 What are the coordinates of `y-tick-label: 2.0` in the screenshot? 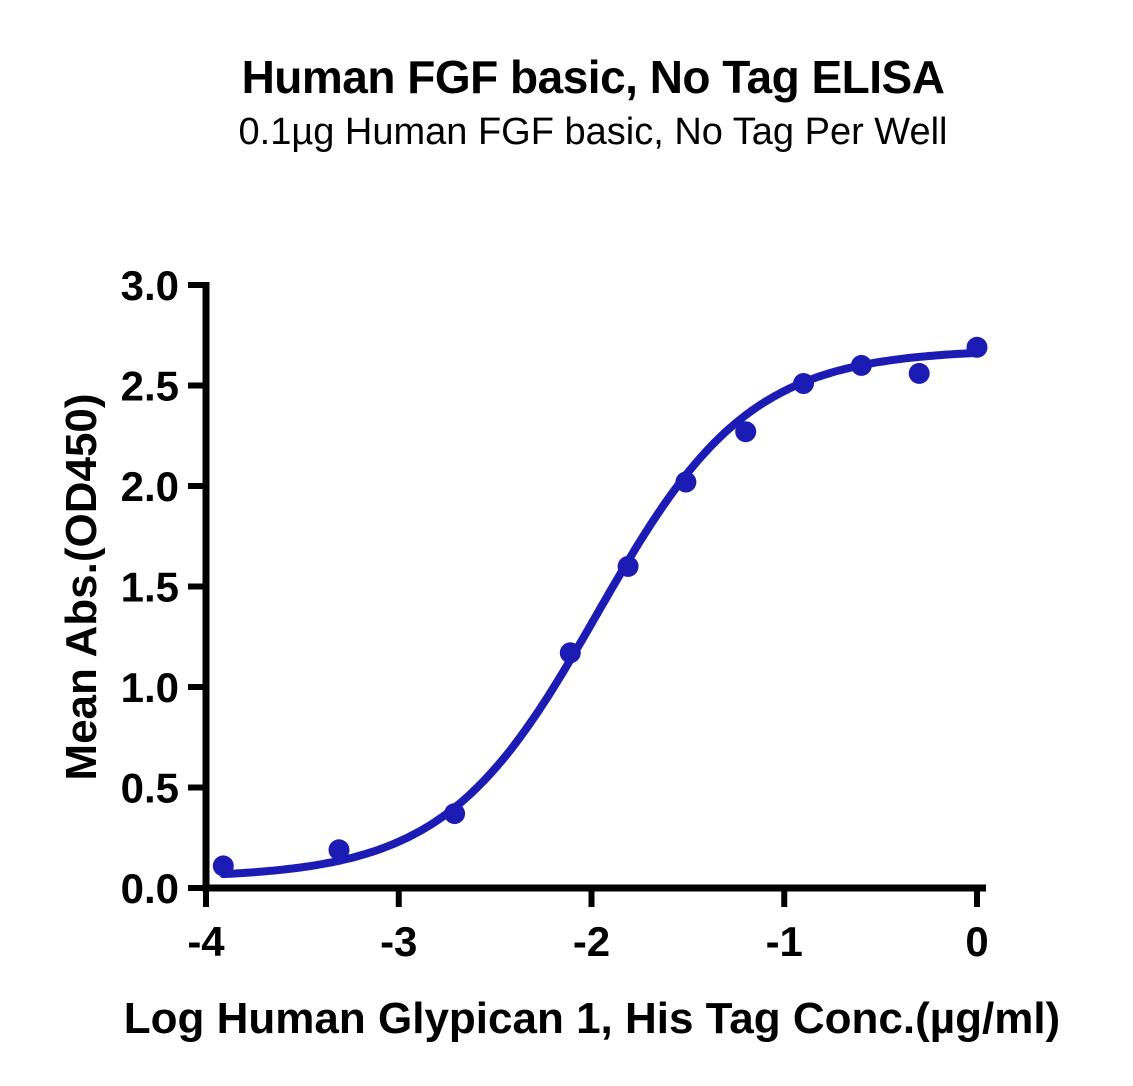 It's located at (150, 486).